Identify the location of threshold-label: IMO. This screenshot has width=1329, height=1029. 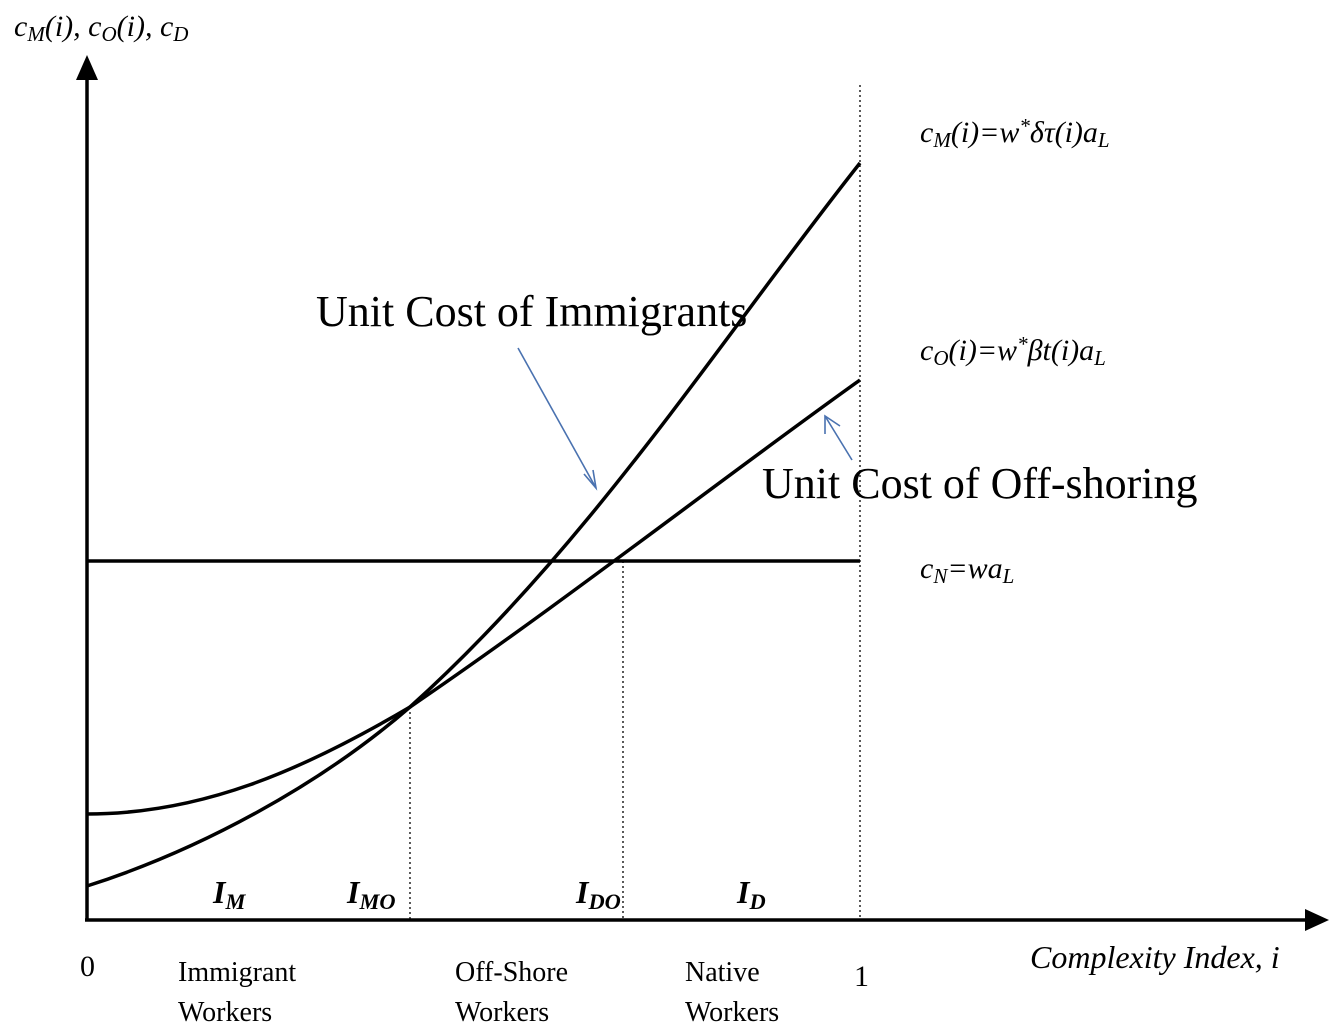
(371, 894).